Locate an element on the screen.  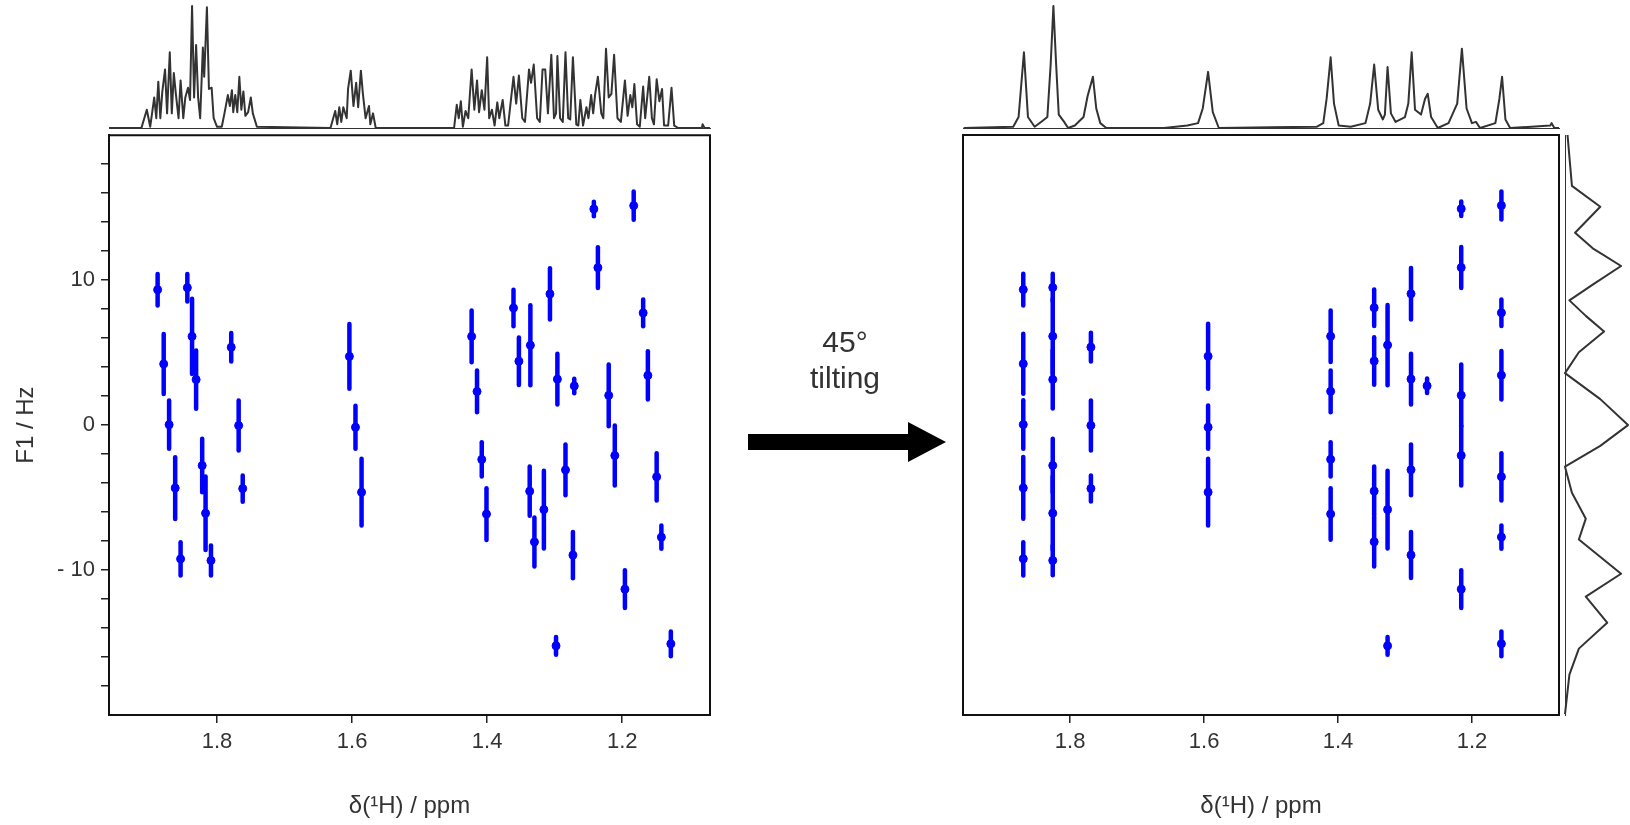
y-axis-title: F1 / Hz is located at coordinates (25, 425).